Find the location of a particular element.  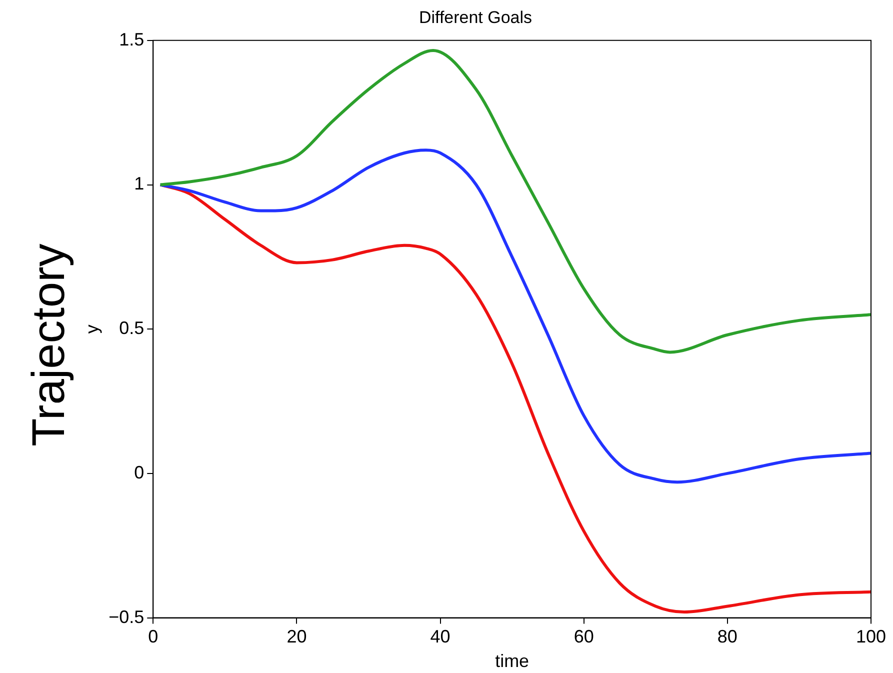

x-tick-label: 100 is located at coordinates (871, 636).